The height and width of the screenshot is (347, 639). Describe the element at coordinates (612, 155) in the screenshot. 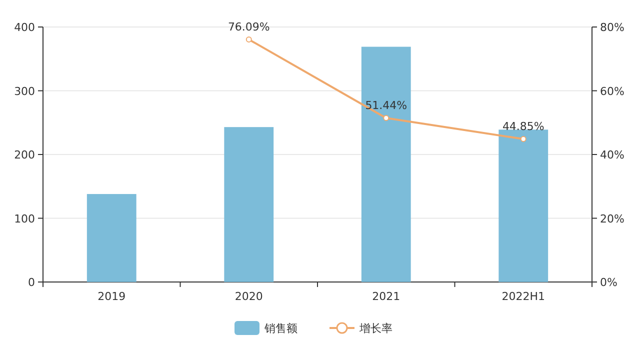

I see `y2-tick-label: 40%` at that location.